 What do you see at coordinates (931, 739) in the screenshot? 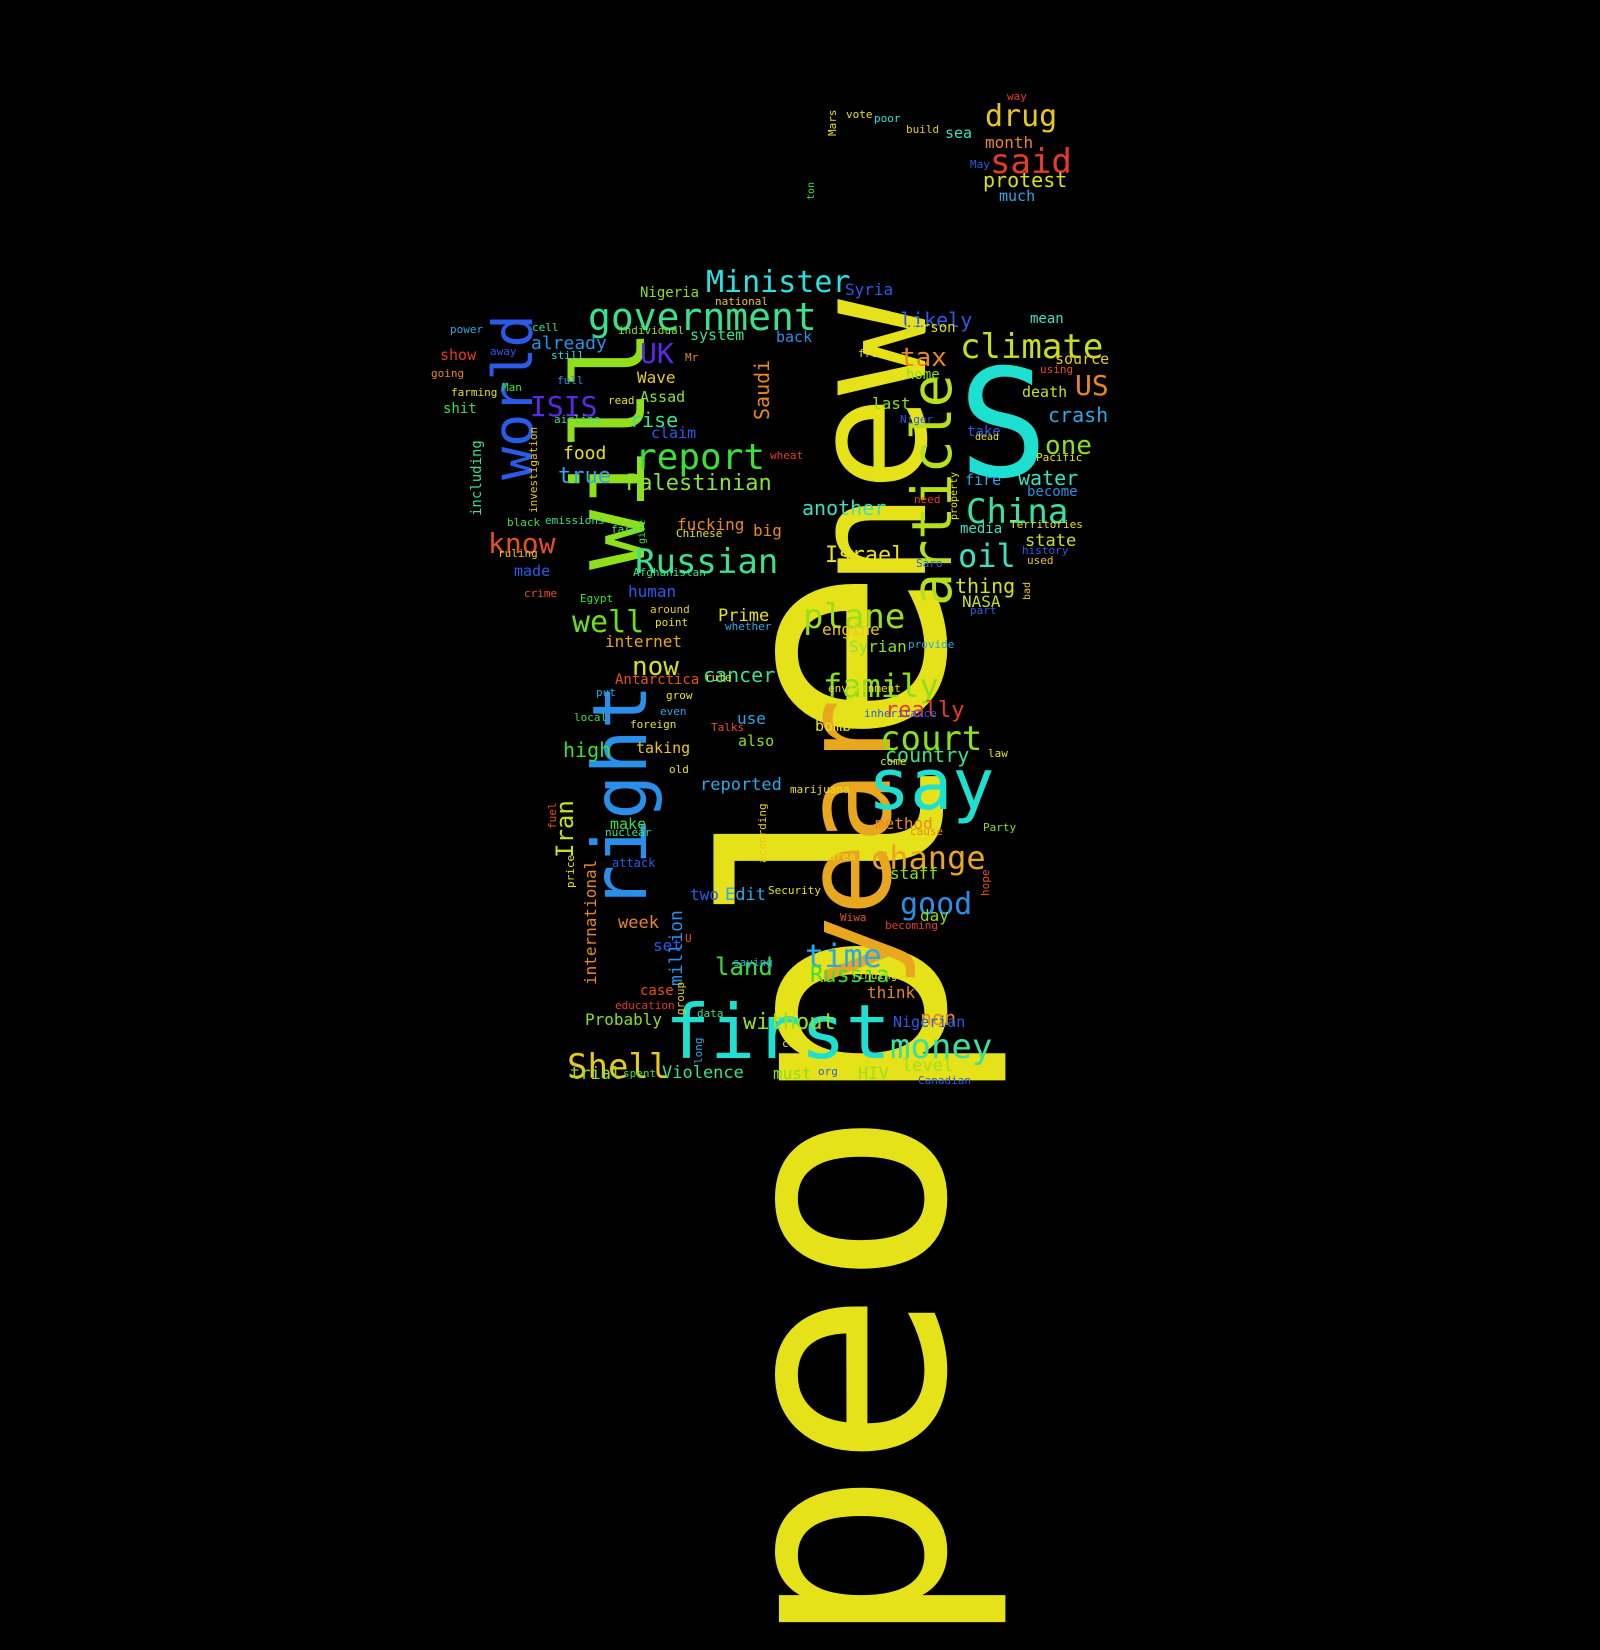
I see `cloud-word-court: court` at bounding box center [931, 739].